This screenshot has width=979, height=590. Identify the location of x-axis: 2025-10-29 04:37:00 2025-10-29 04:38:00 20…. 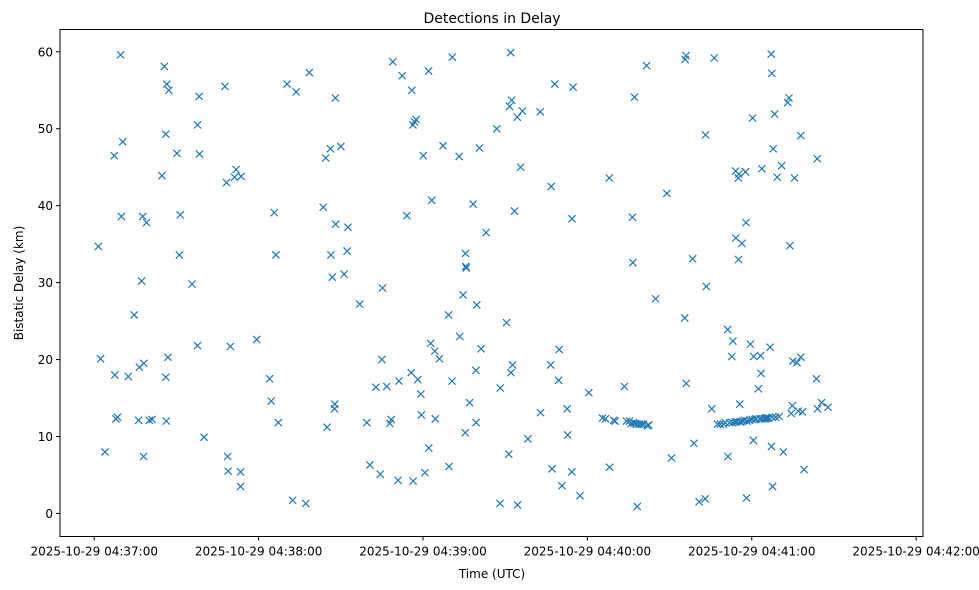
(505, 547).